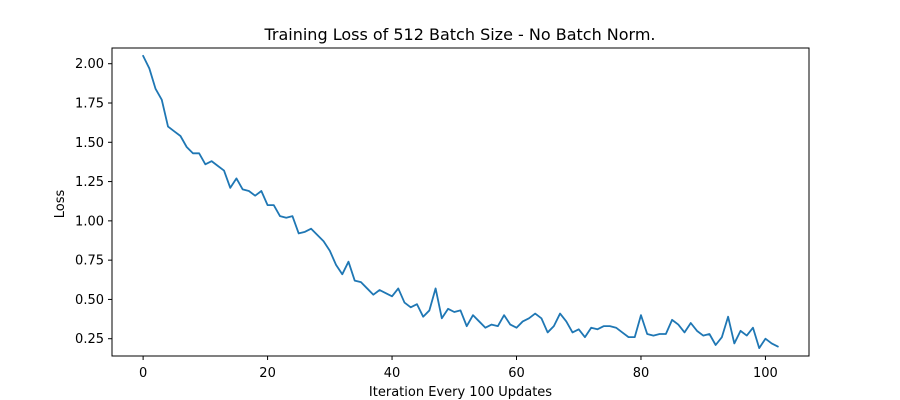  What do you see at coordinates (89, 182) in the screenshot?
I see `y-tick-label: 1.25` at bounding box center [89, 182].